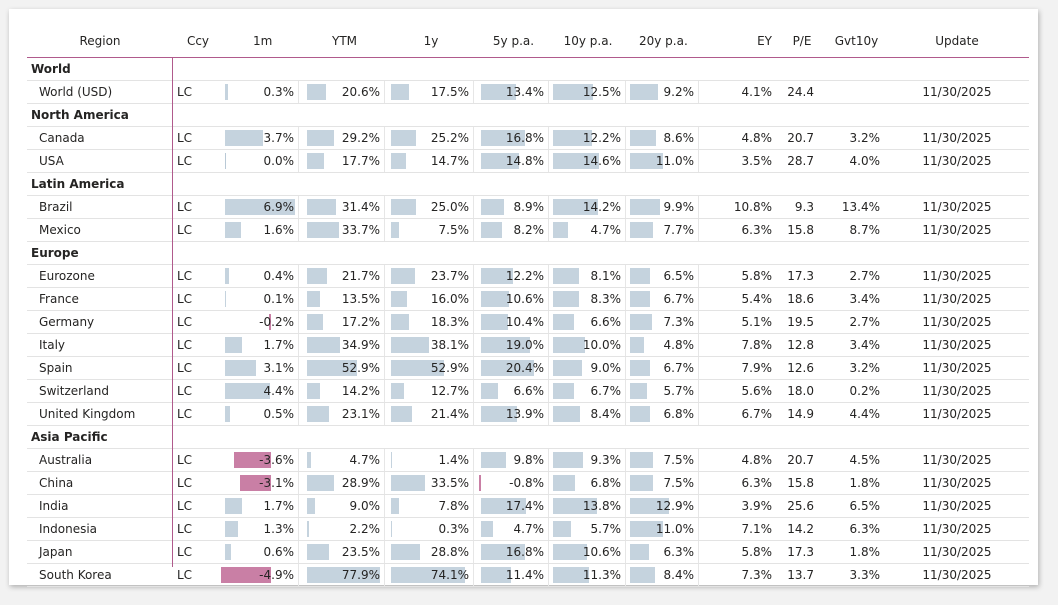 The height and width of the screenshot is (605, 1058). Describe the element at coordinates (856, 41) in the screenshot. I see `column-header-gvt10y: Gvt10y` at that location.